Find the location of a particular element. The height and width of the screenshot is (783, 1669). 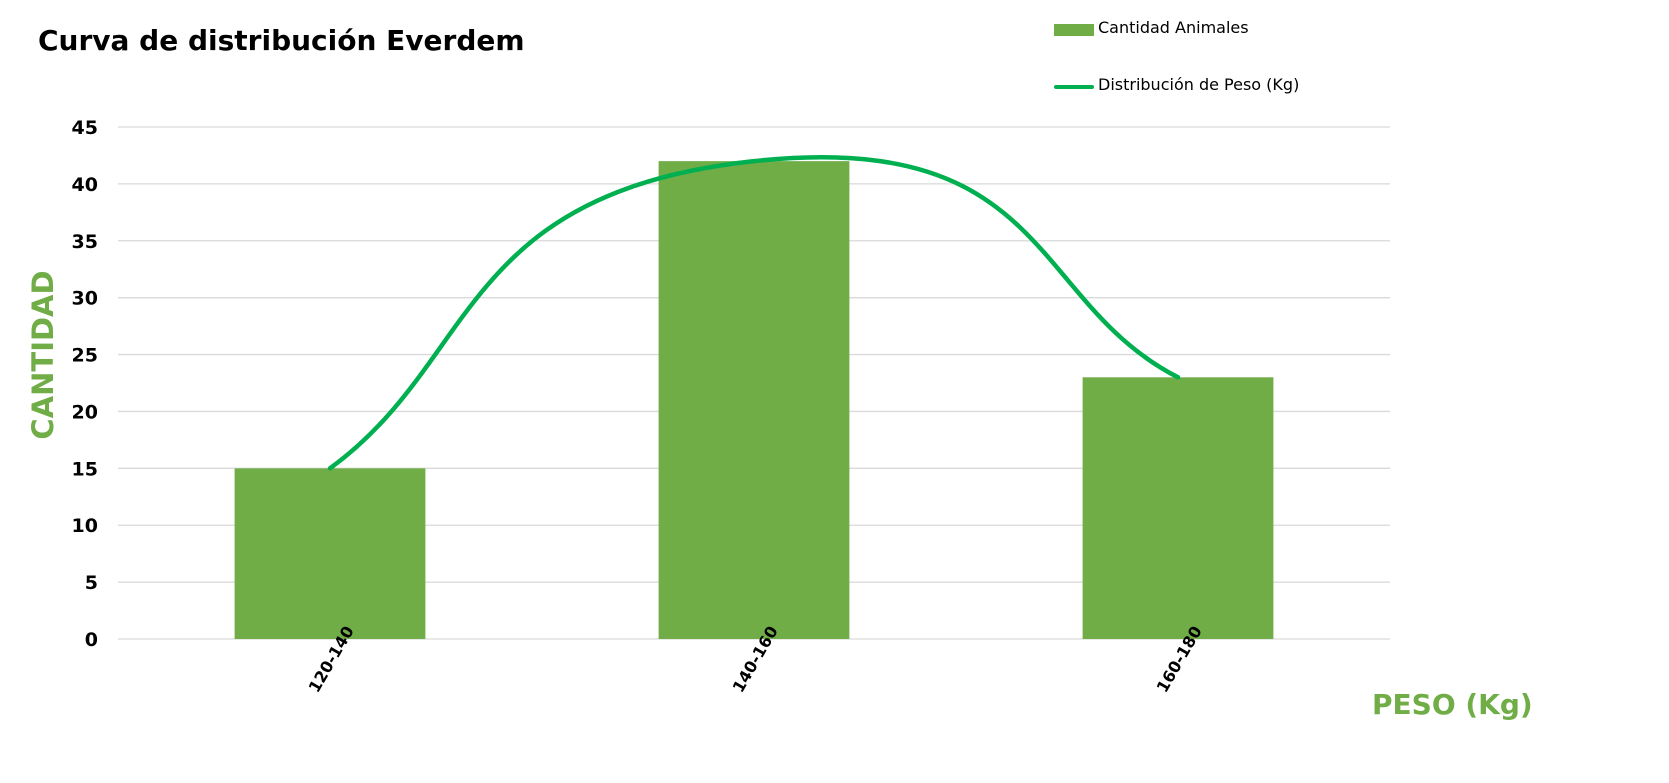

y-tick-label: 40 is located at coordinates (85, 185).